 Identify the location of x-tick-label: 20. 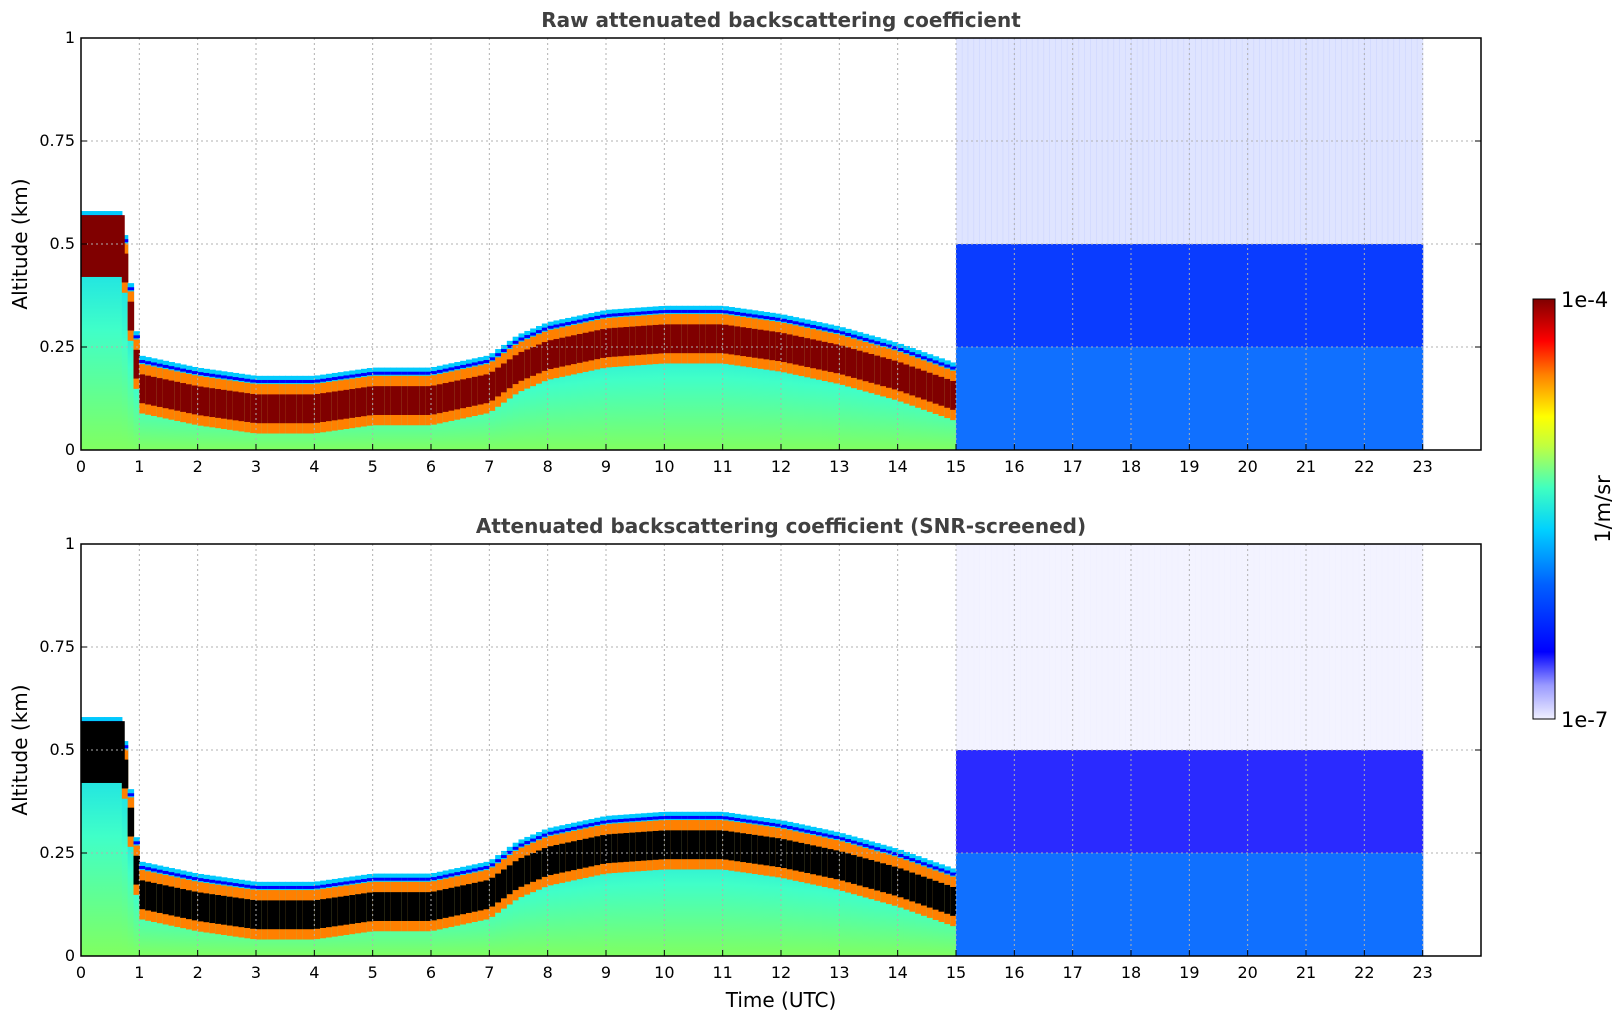
(1247, 972).